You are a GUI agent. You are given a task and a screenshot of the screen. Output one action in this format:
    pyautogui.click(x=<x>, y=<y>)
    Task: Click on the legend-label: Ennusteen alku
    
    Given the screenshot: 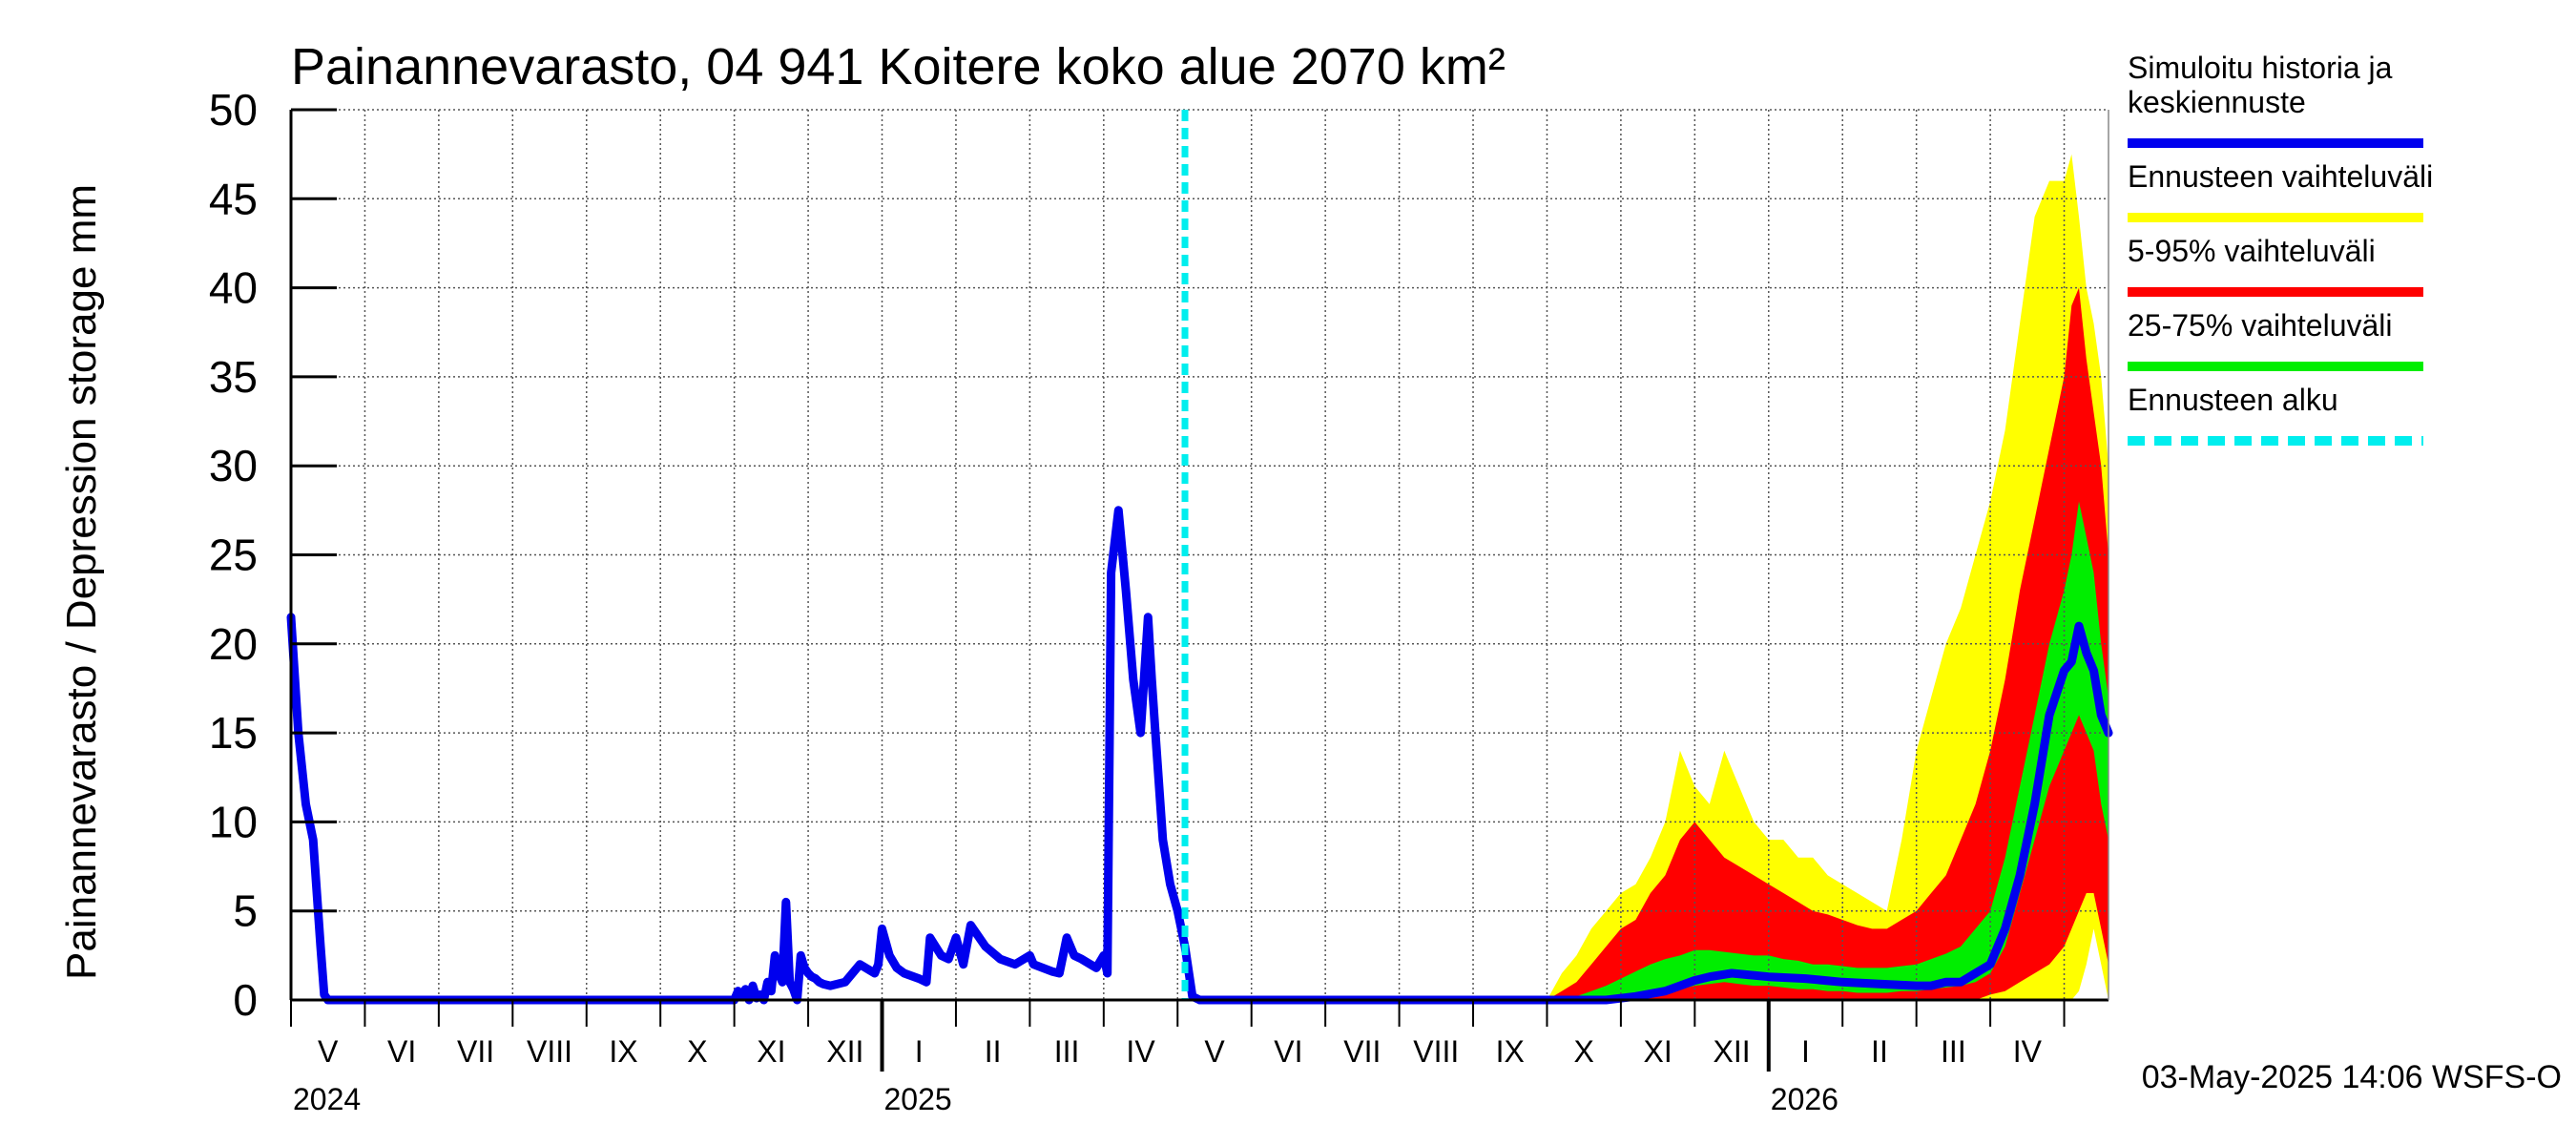 What is the action you would take?
    pyautogui.click(x=2233, y=400)
    